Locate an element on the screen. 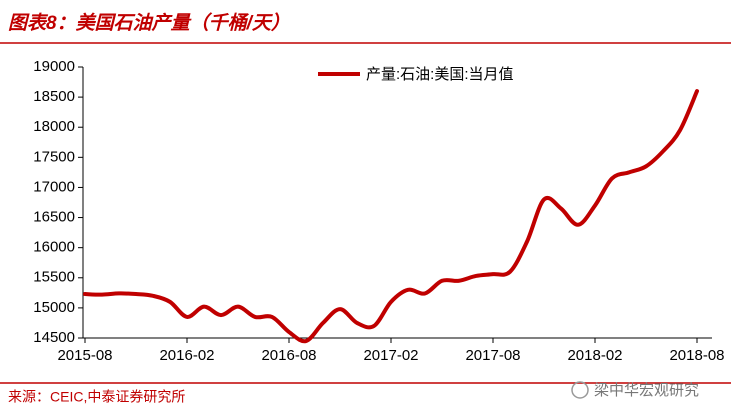 This screenshot has width=731, height=418. x-tick-label: 2016-08 is located at coordinates (288, 355).